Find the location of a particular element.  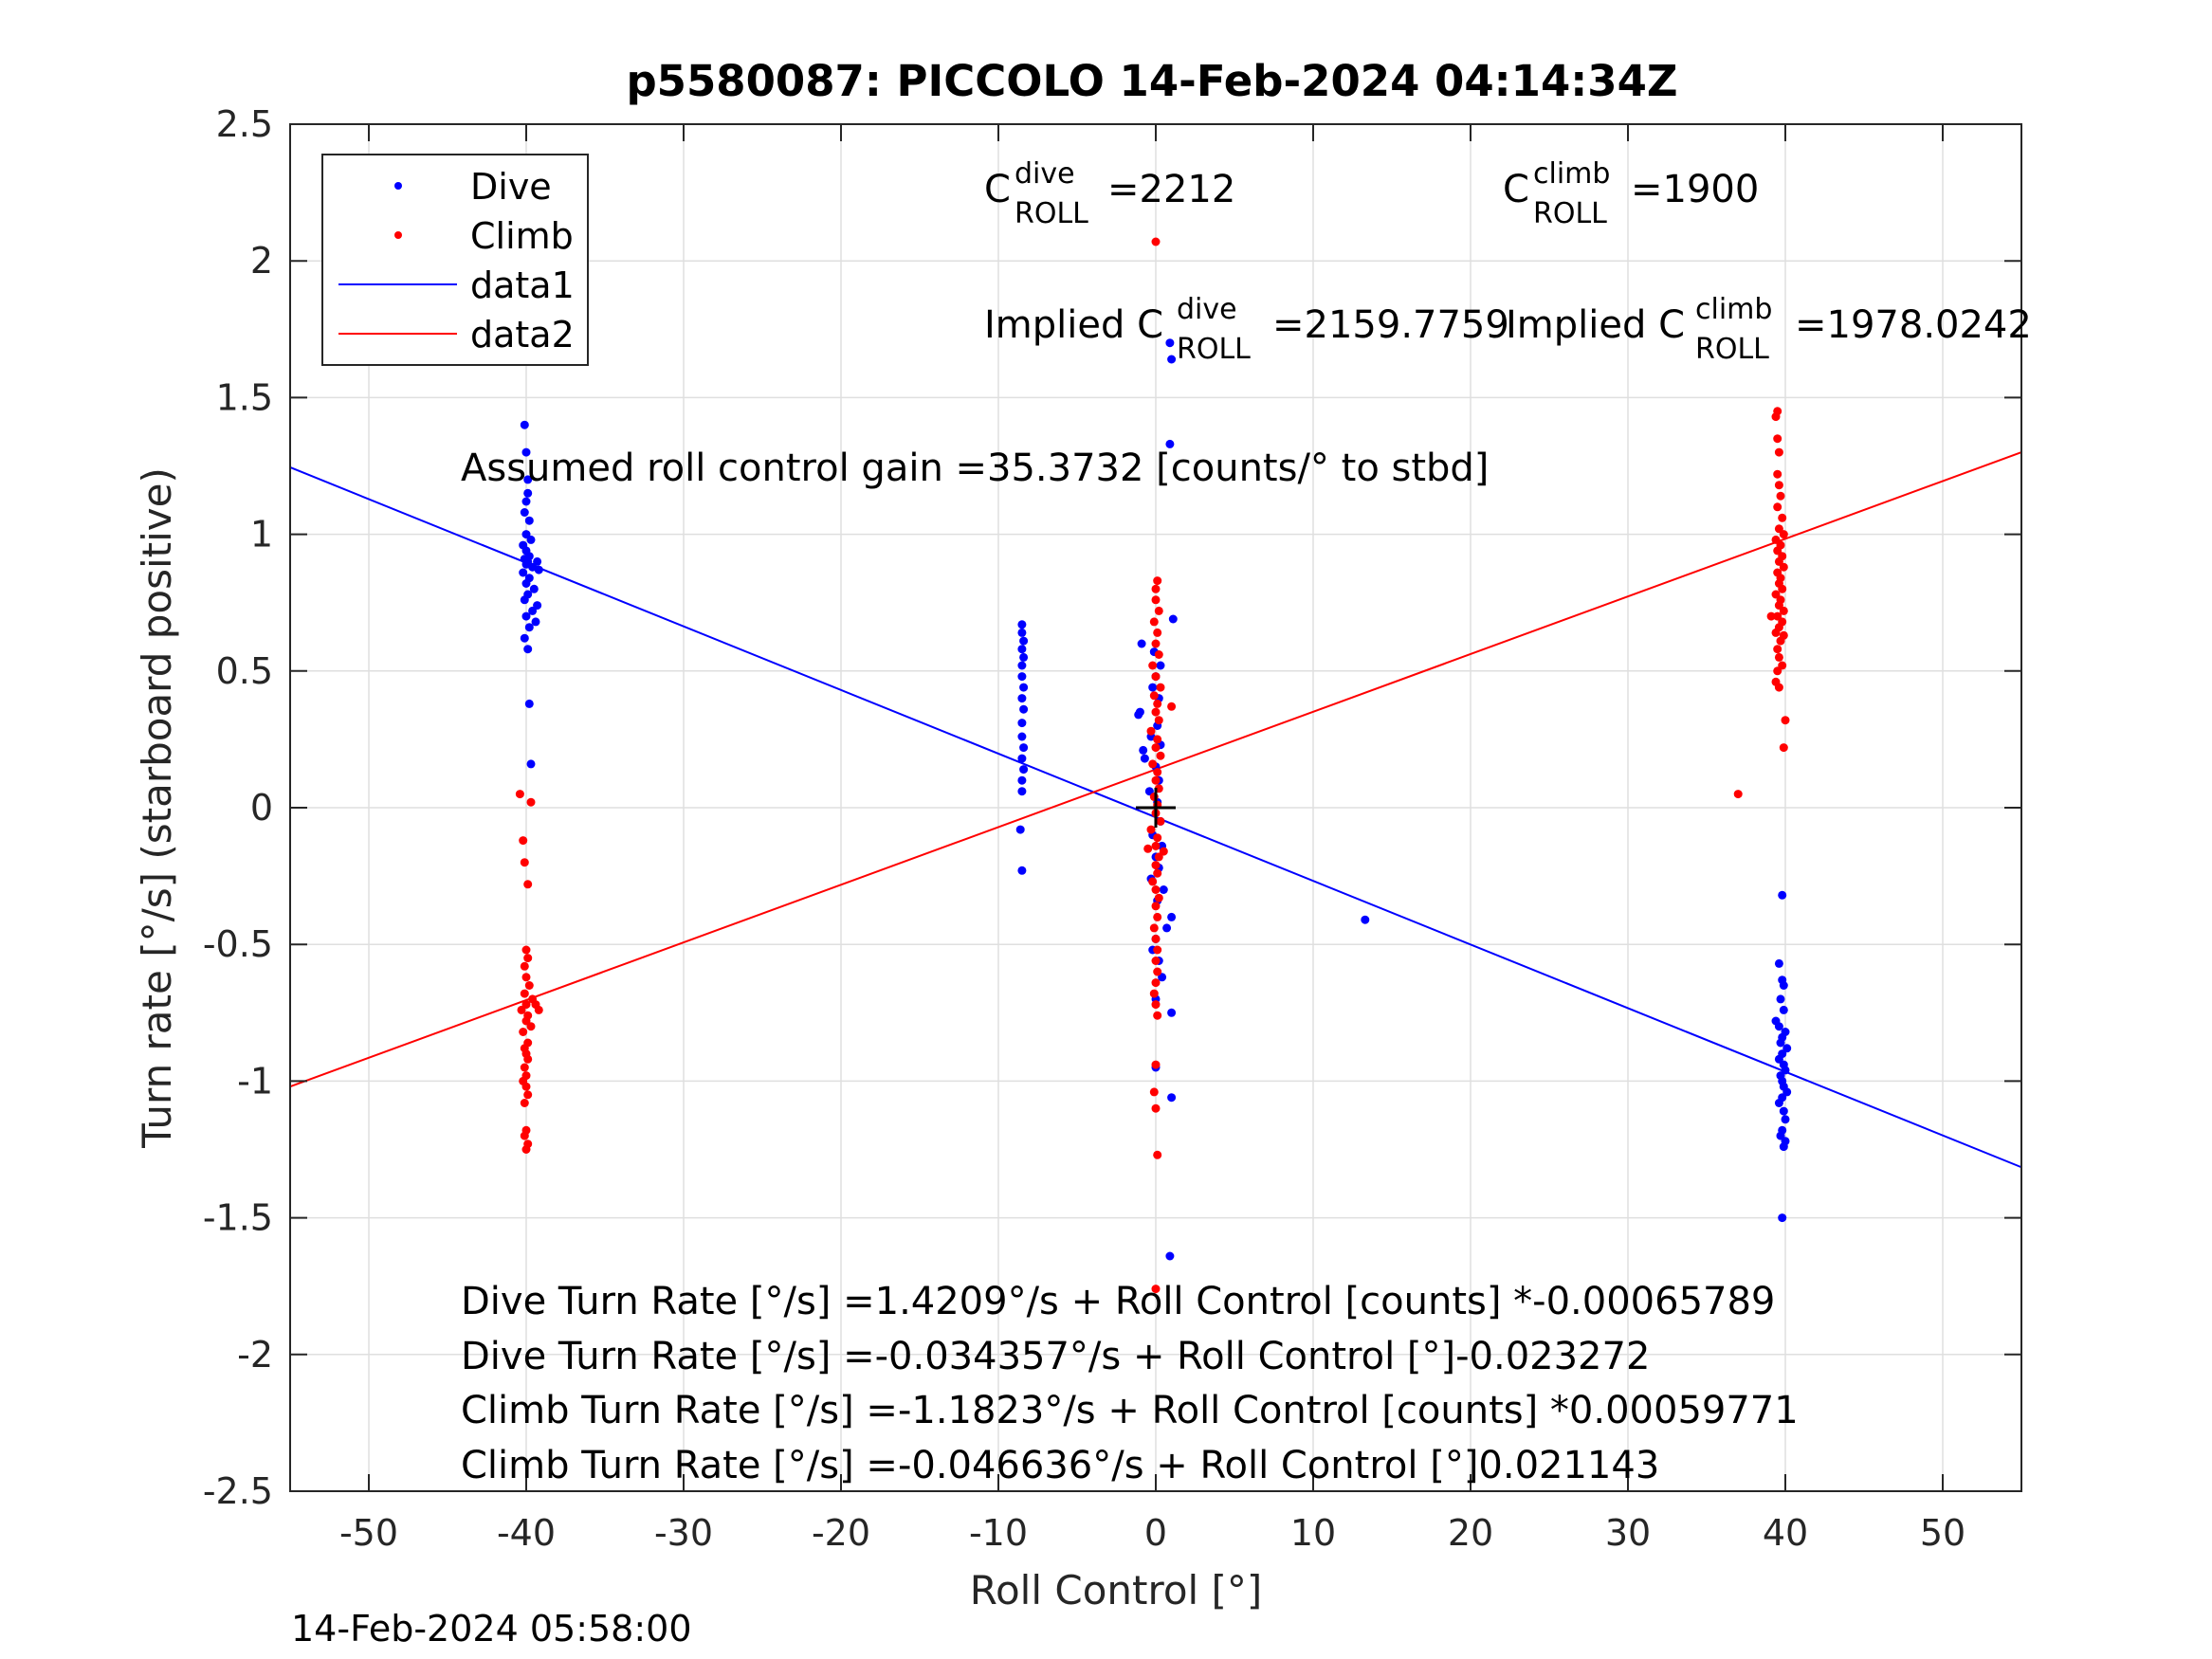

c-dive-subscript: ROLL is located at coordinates (1051, 213).